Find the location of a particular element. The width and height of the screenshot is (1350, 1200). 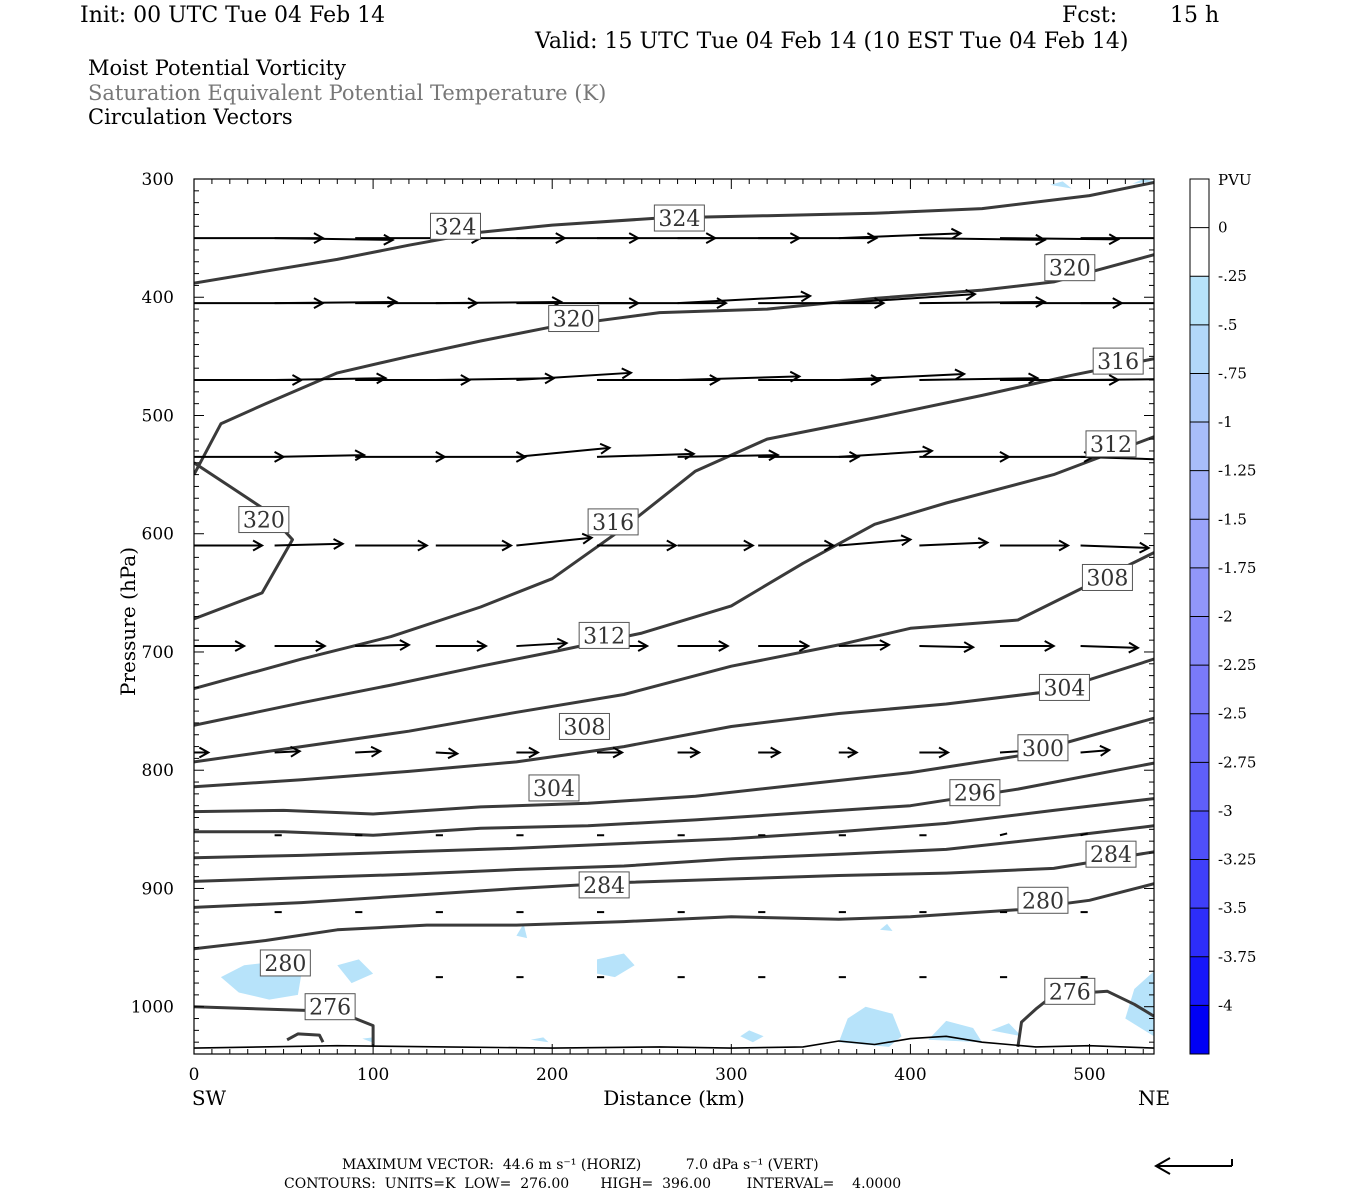

y-tick-label: 300 is located at coordinates (158, 180).